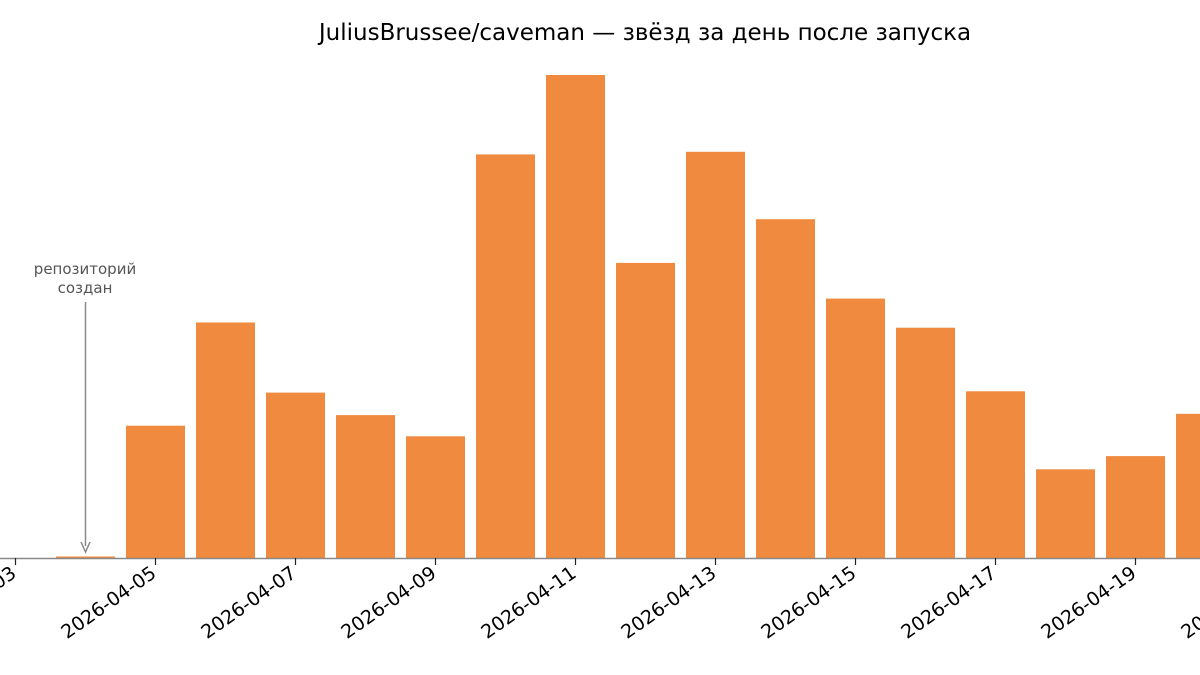  I want to click on x-tick-label: 2026-04-17, so click(948, 602).